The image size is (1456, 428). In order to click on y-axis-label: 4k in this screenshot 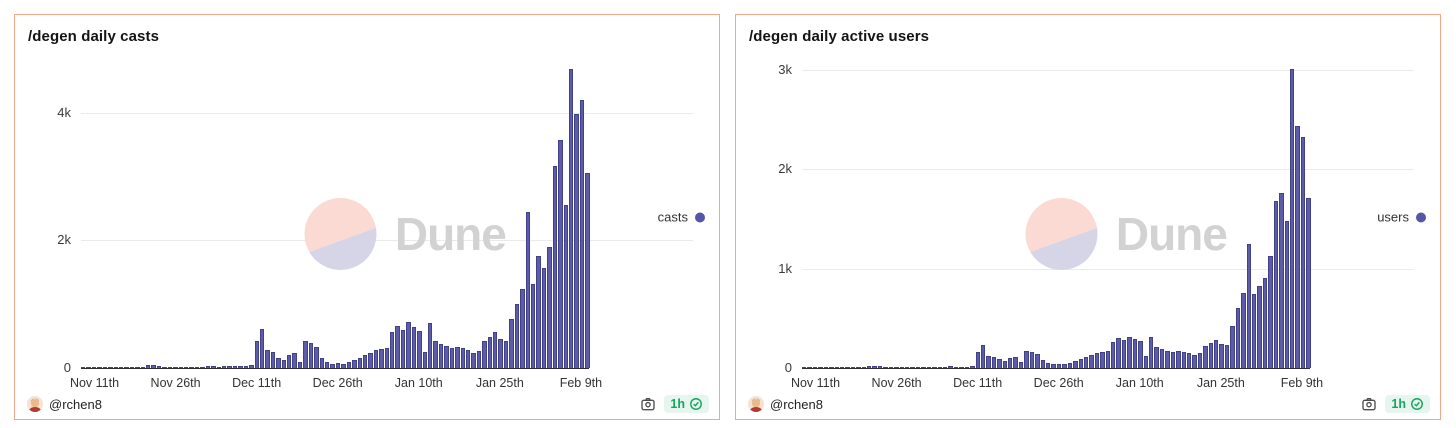, I will do `click(64, 112)`.